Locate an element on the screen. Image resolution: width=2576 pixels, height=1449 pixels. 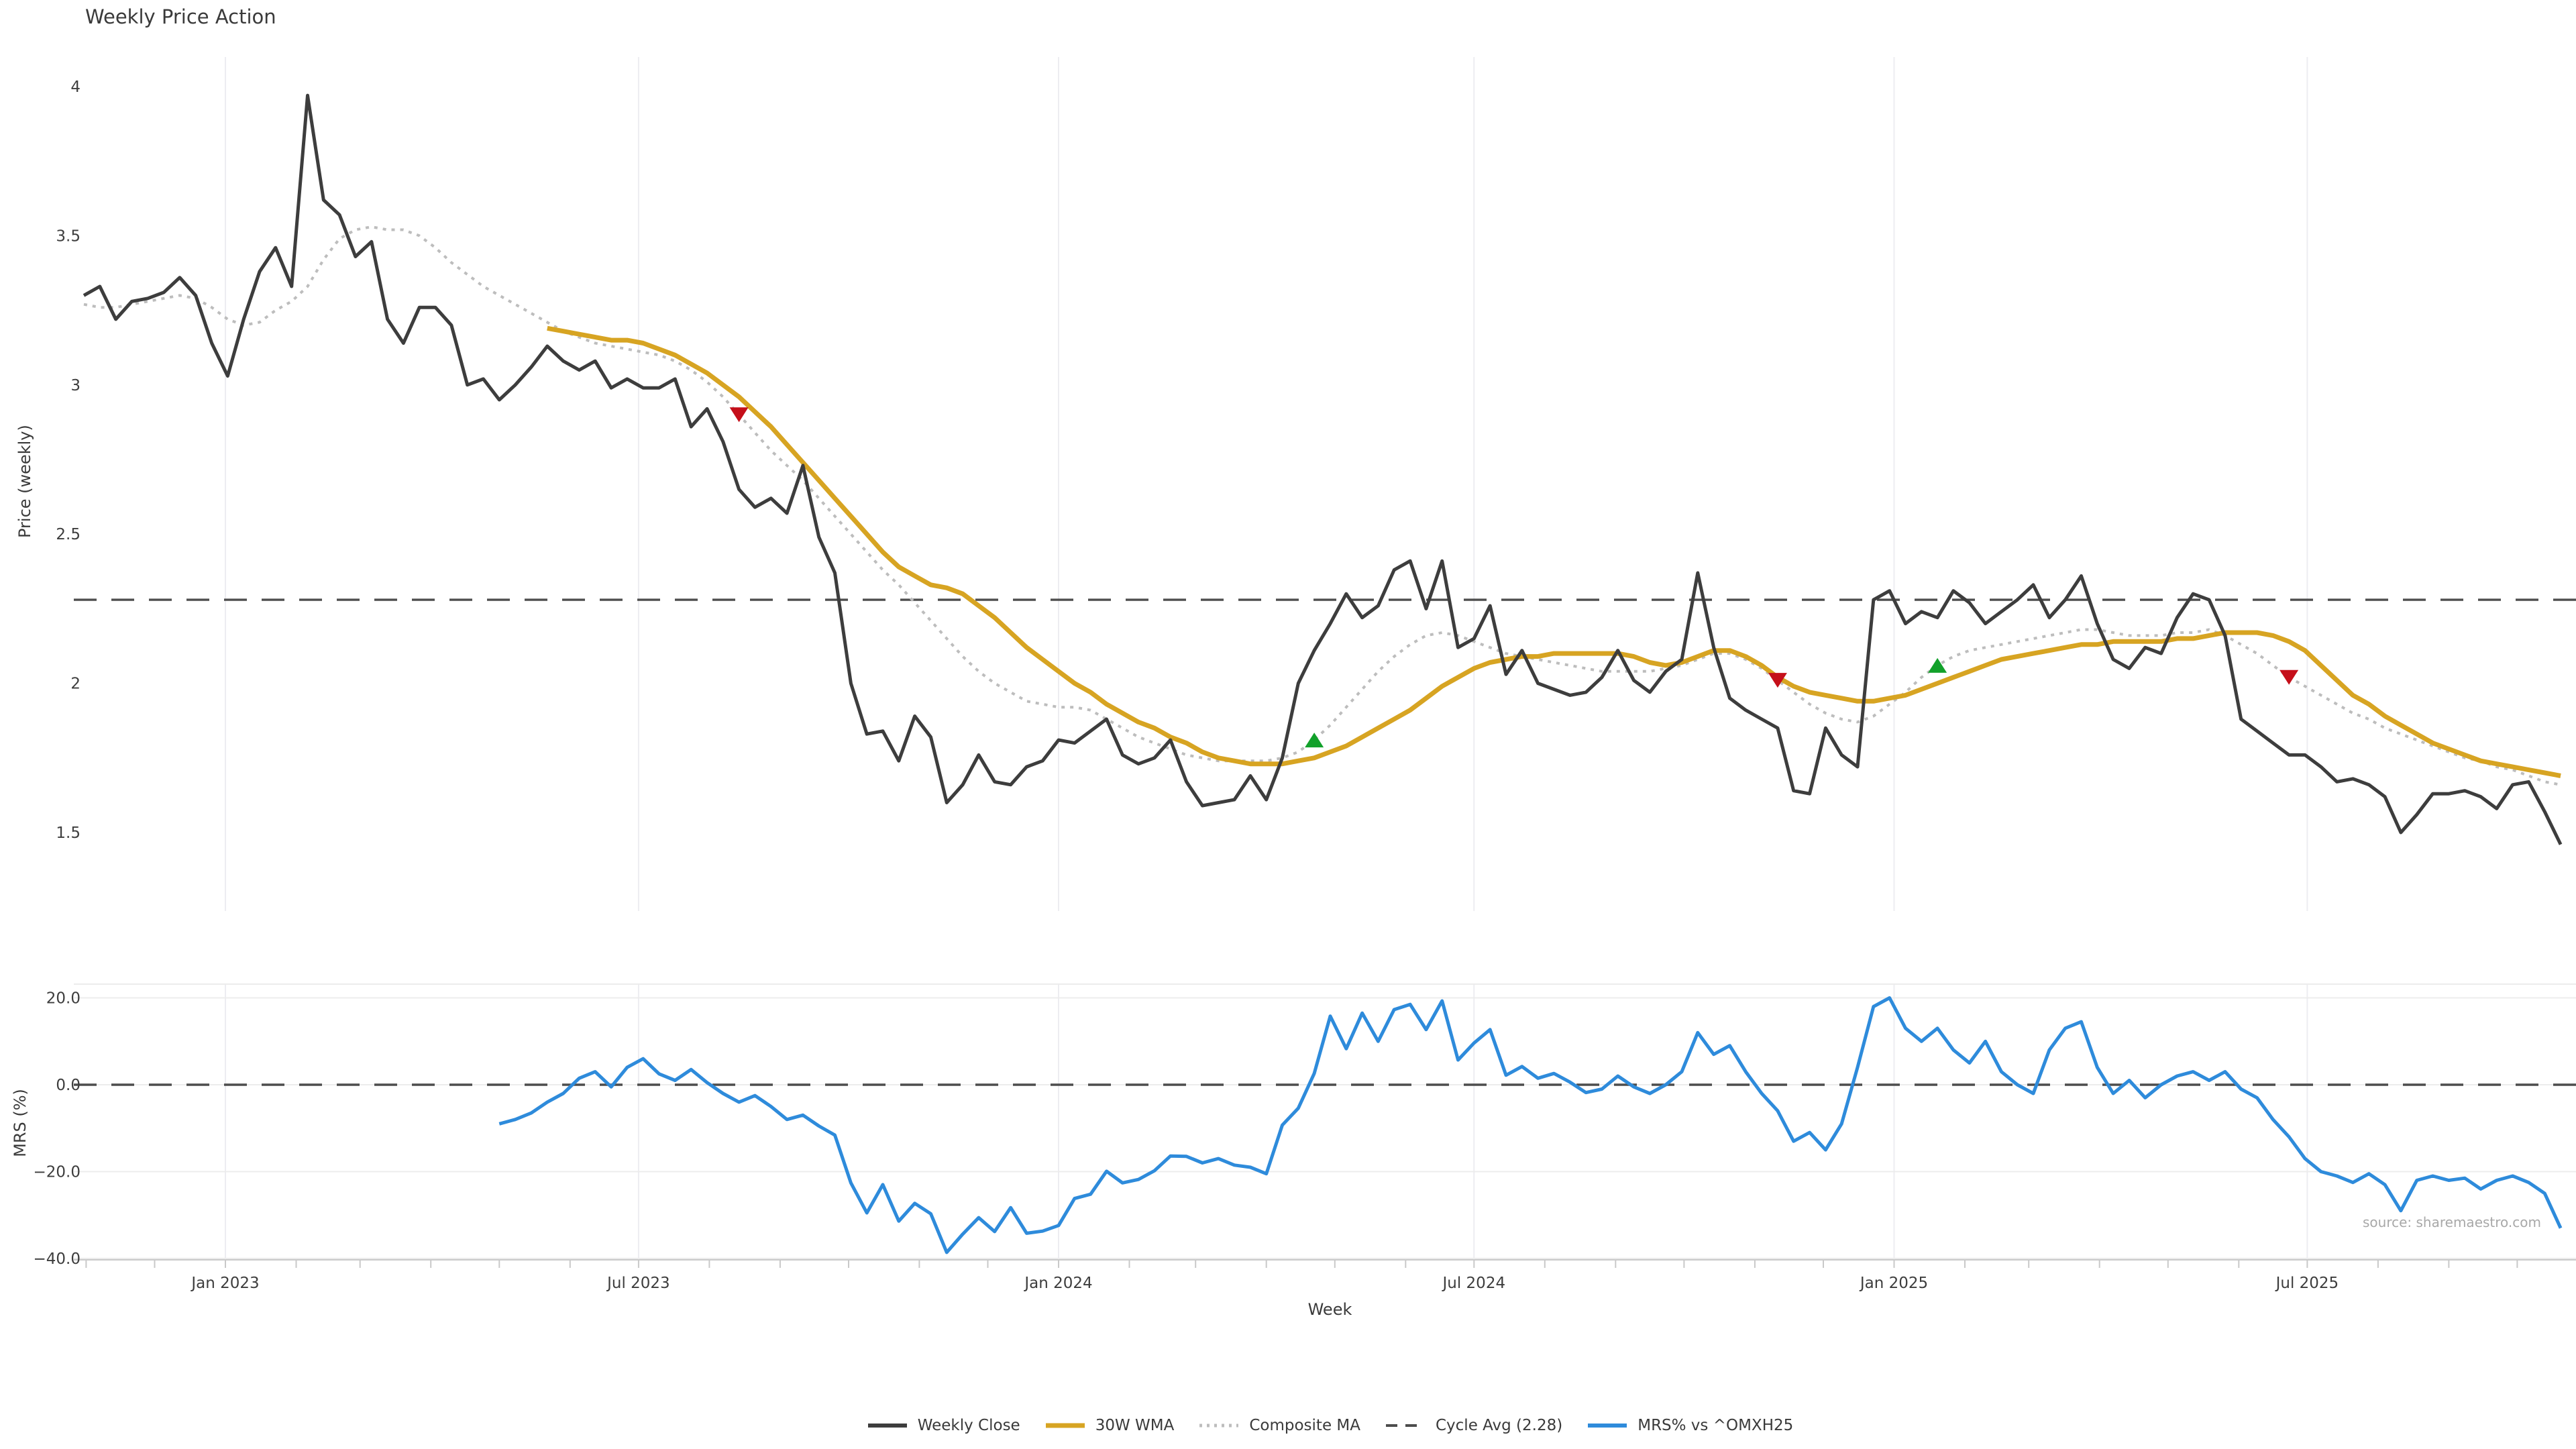
legend-item-30w-wma: 30W WMA is located at coordinates (1109, 1425).